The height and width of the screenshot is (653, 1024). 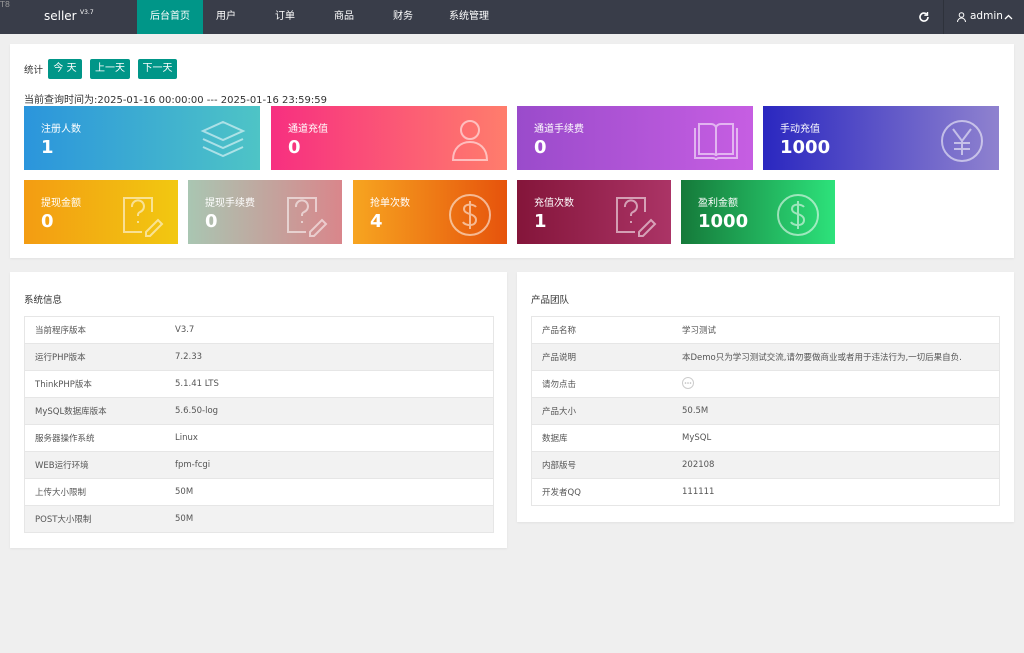 I want to click on corner-text: T8, so click(x=5, y=4).